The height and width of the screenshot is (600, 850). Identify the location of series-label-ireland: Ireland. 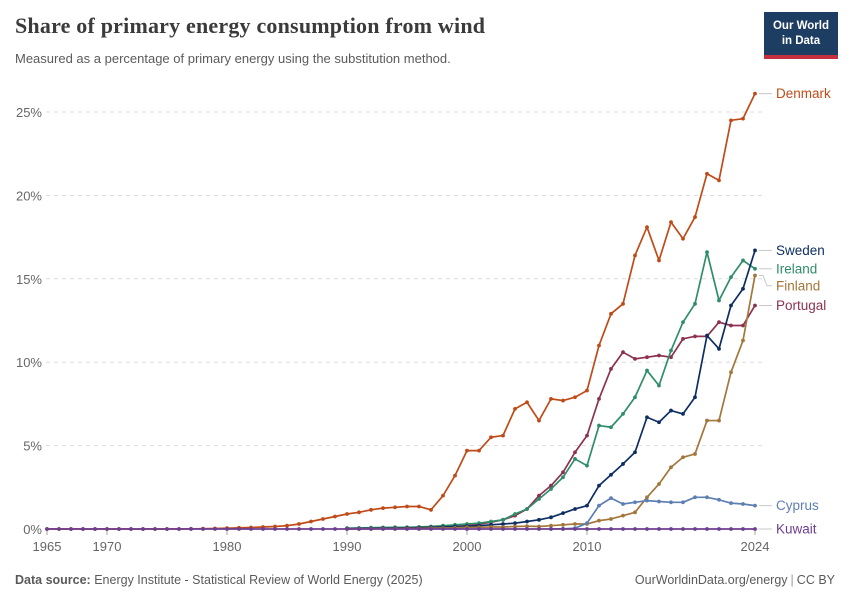
(796, 268).